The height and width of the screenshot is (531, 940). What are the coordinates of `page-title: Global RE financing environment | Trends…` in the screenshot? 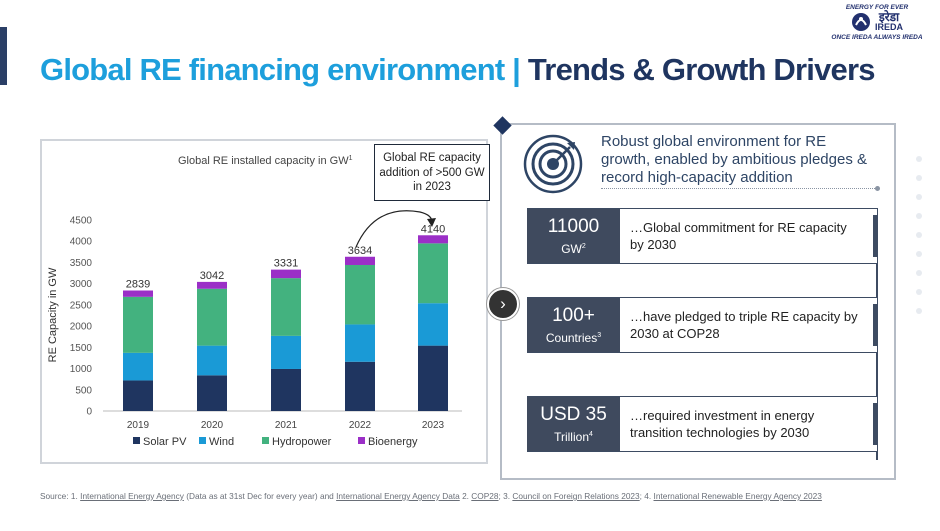 It's located at (457, 70).